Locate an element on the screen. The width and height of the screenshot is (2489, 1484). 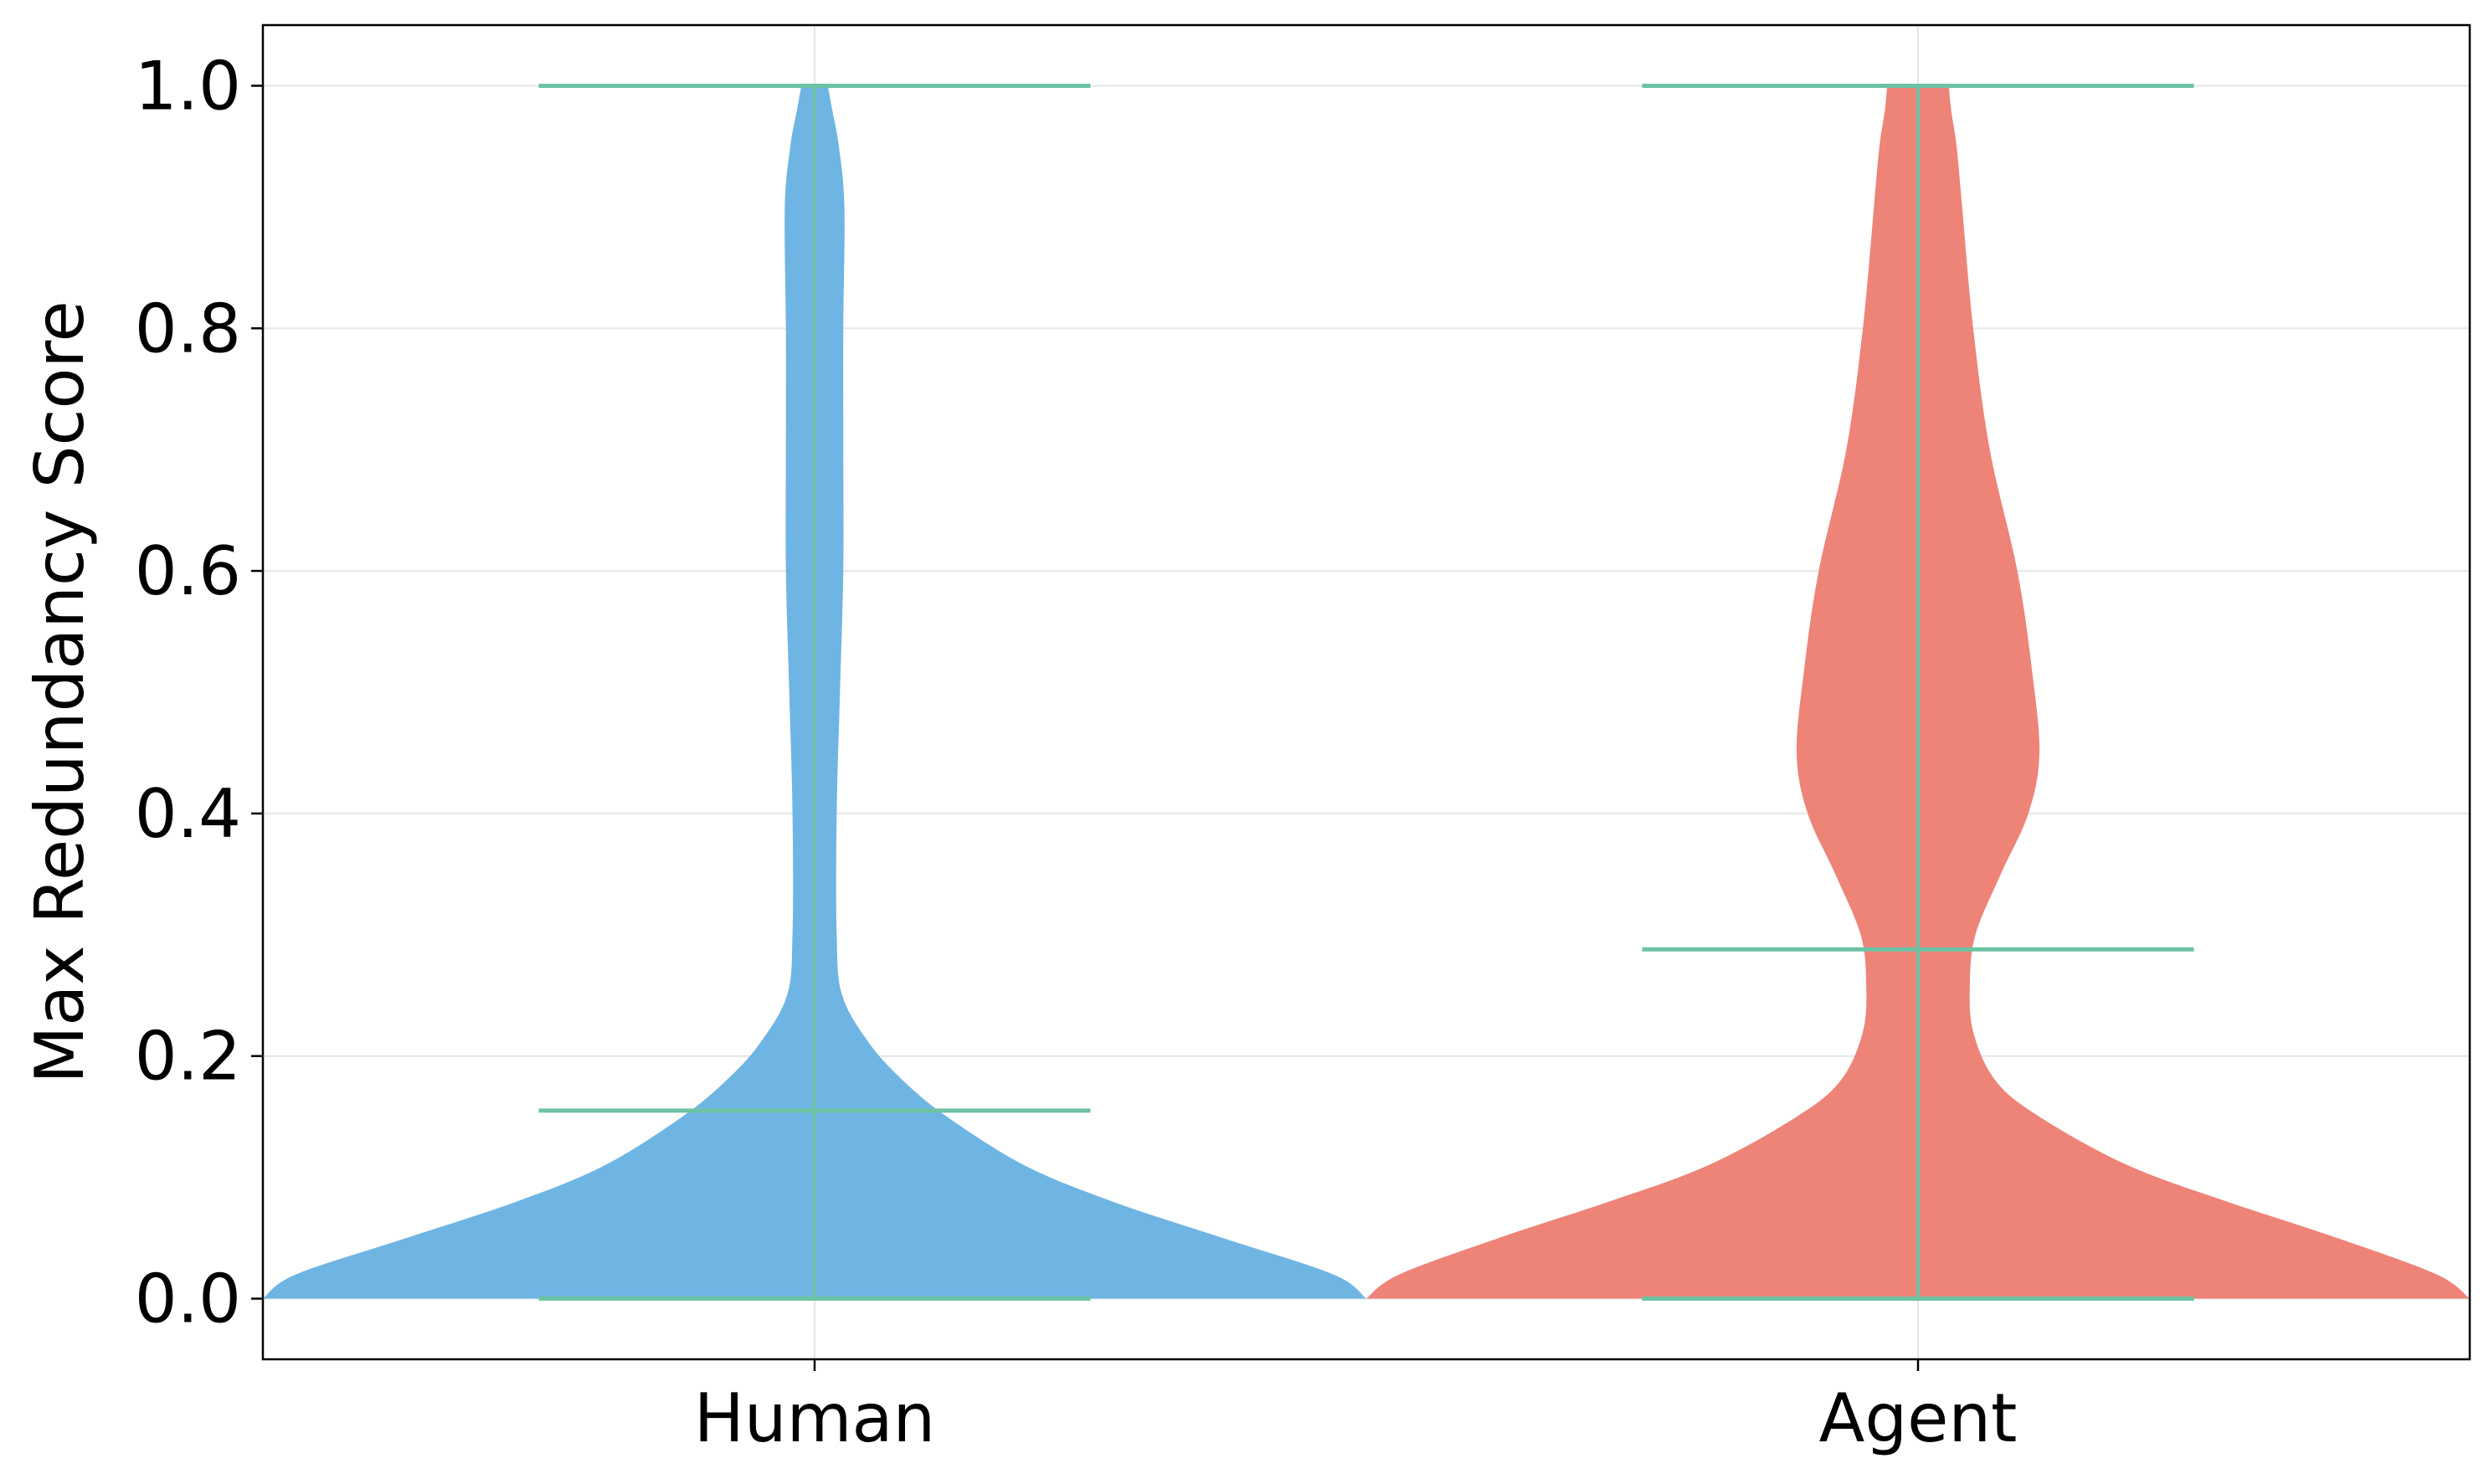
y-axis-title: Max Redundancy Score is located at coordinates (60, 692).